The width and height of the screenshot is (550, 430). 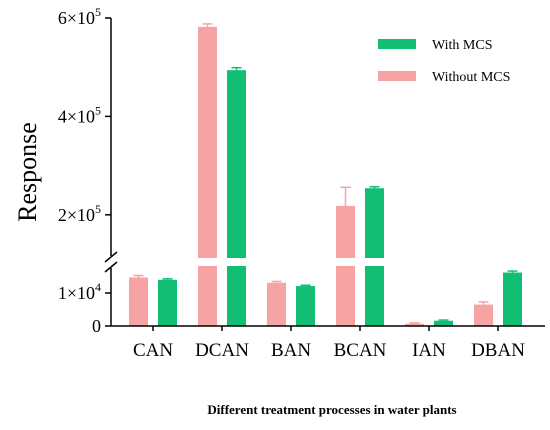 What do you see at coordinates (345, 296) in the screenshot?
I see `bar-without-mcs-bcan-lower` at bounding box center [345, 296].